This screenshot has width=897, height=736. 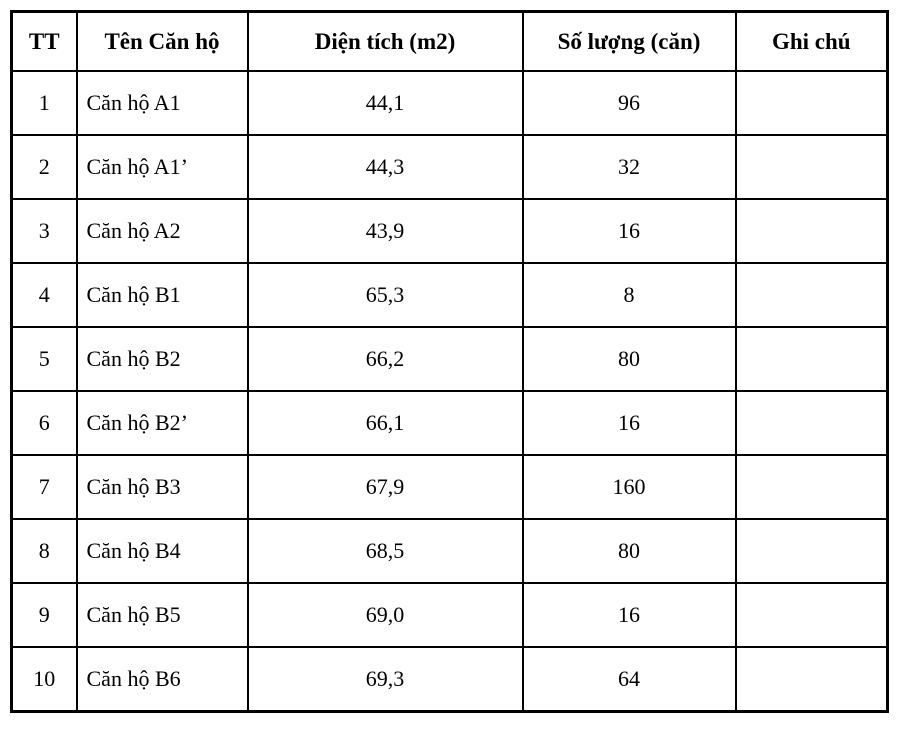 I want to click on cell-quantity: 8, so click(x=629, y=295).